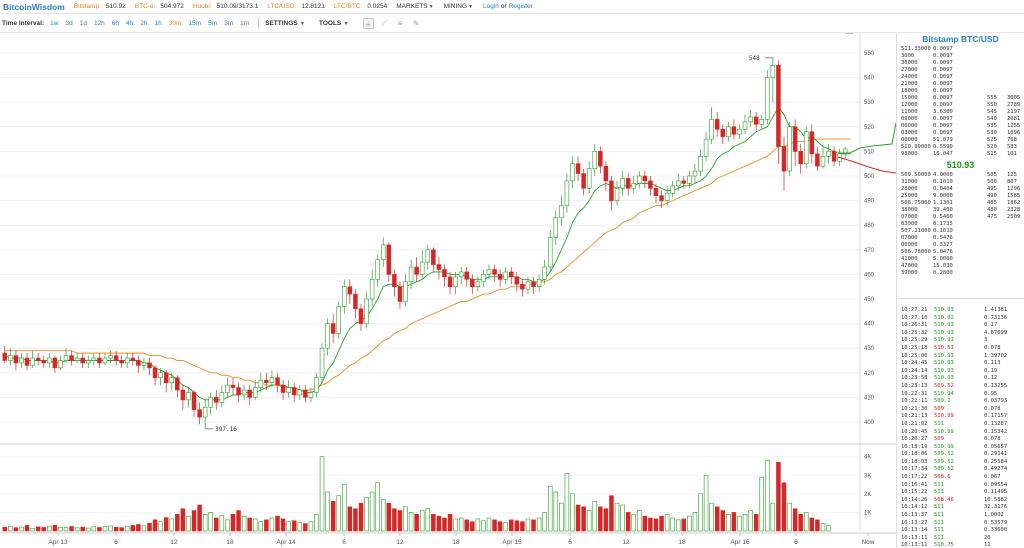  I want to click on trade-time: 10:13:14, so click(914, 530).